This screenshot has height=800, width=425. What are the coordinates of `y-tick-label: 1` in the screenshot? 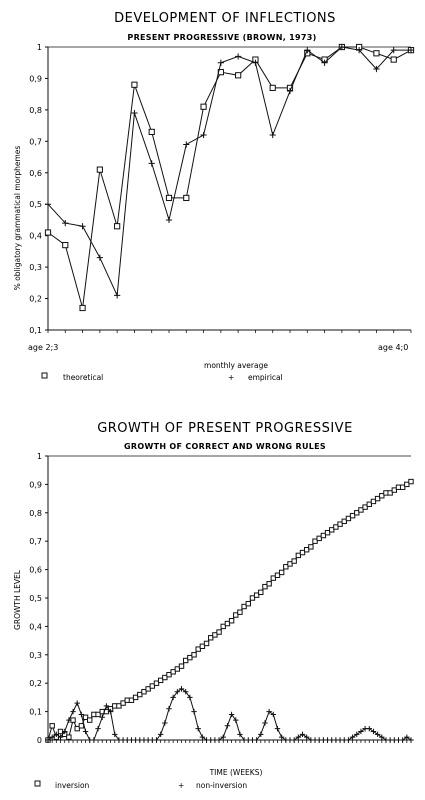 It's located at (39, 456).